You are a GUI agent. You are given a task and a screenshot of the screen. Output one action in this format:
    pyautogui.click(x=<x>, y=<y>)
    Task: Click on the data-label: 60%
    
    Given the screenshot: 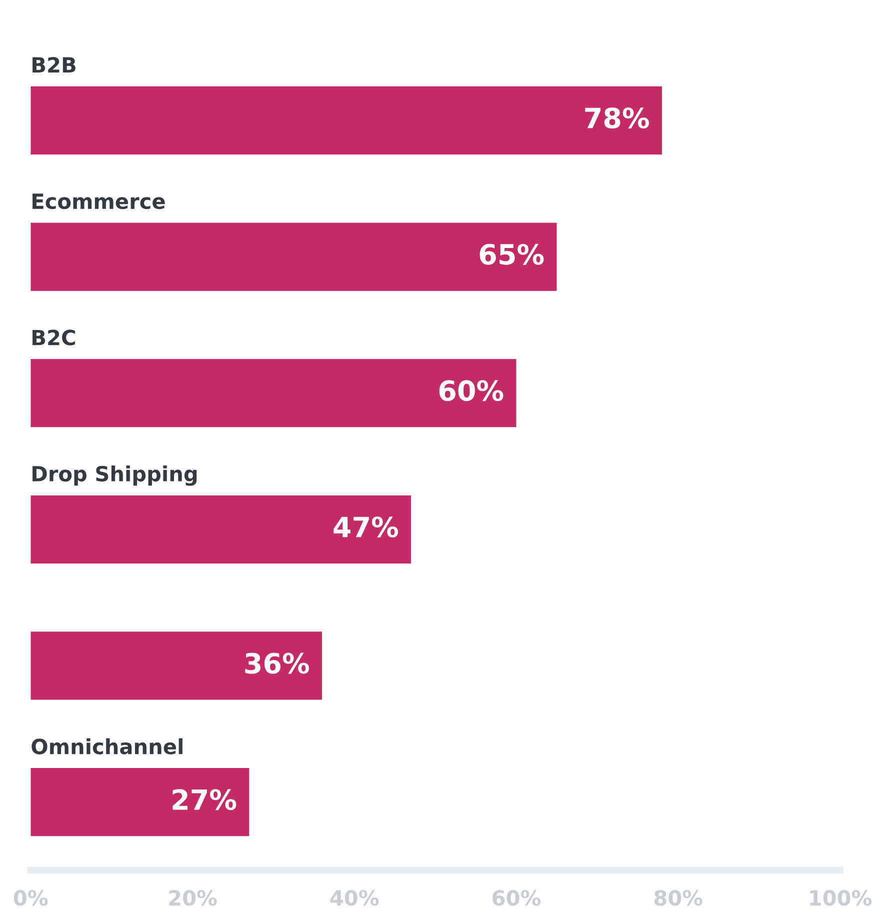 What is the action you would take?
    pyautogui.click(x=471, y=391)
    